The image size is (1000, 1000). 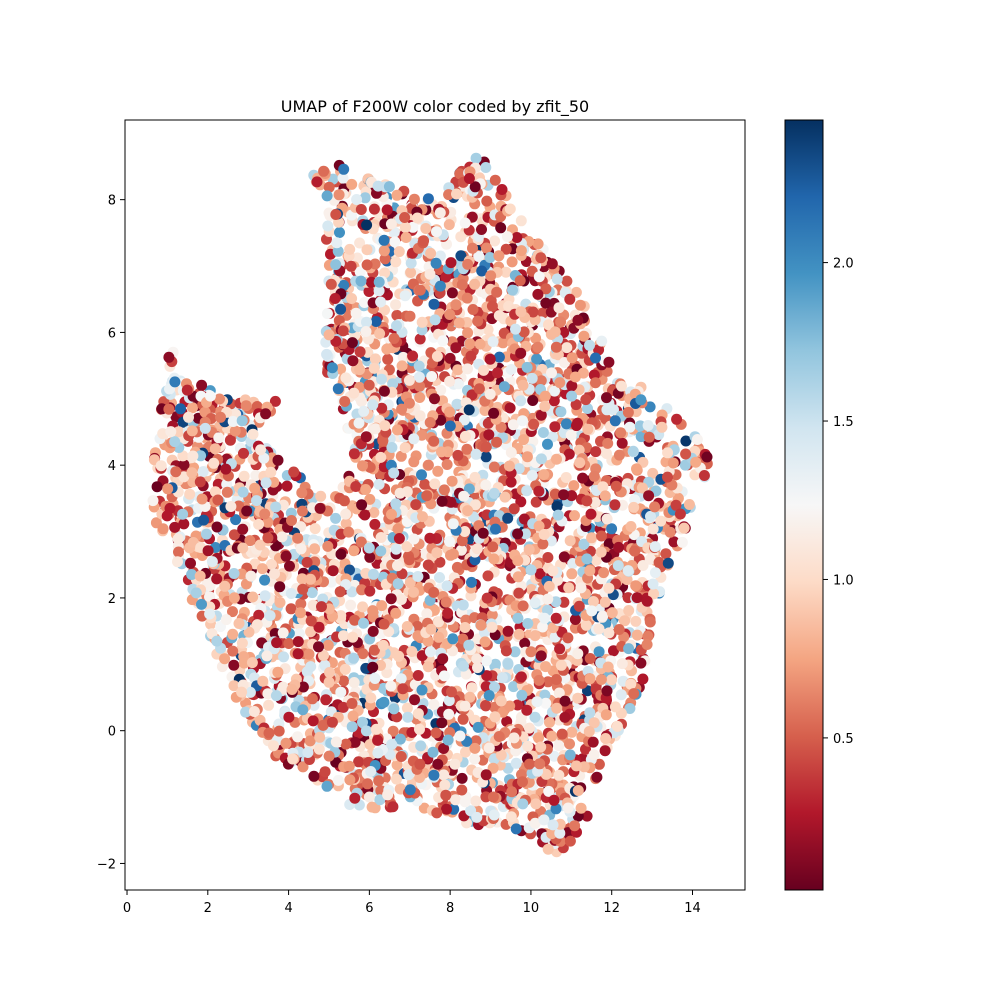 What do you see at coordinates (208, 908) in the screenshot?
I see `x-tick-label: 2` at bounding box center [208, 908].